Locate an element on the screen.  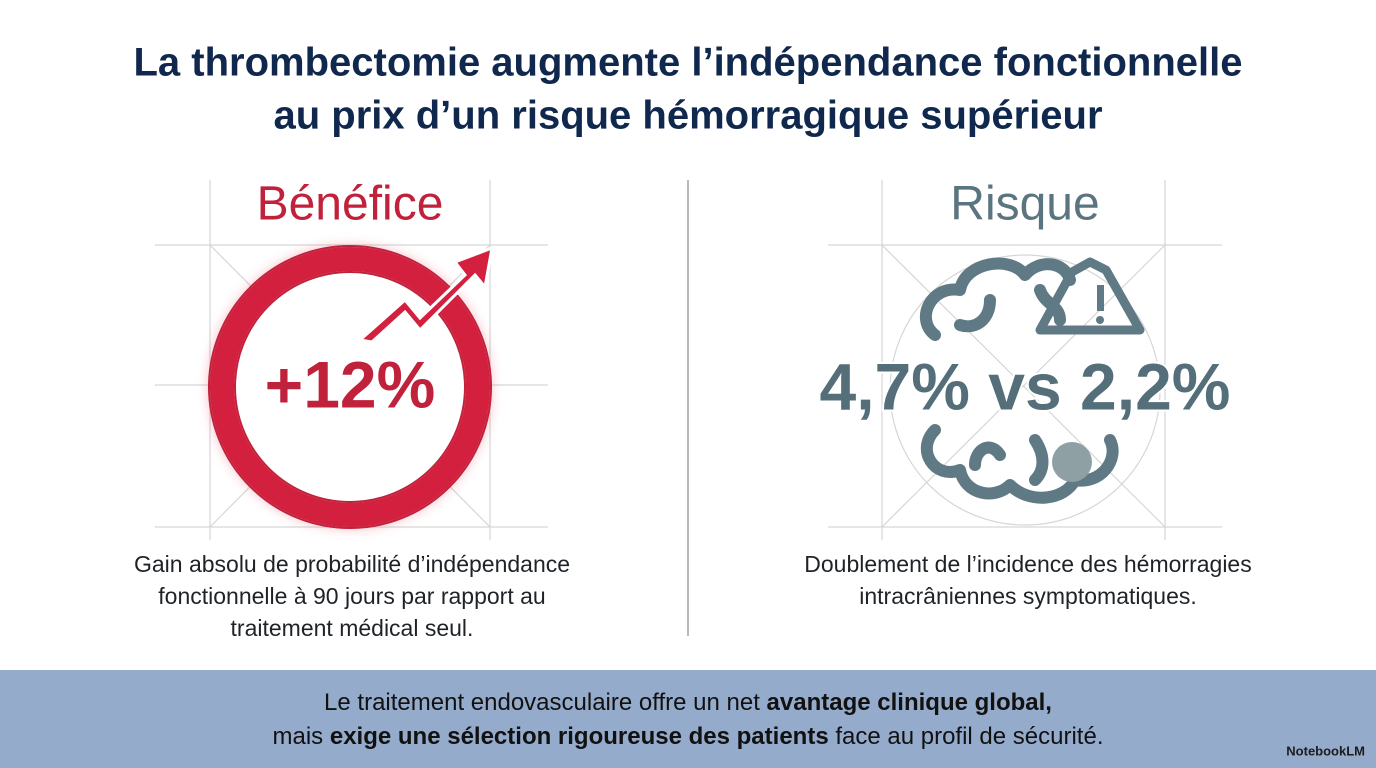
risk-figure: 4,7% vs 2,2% is located at coordinates (1025, 386).